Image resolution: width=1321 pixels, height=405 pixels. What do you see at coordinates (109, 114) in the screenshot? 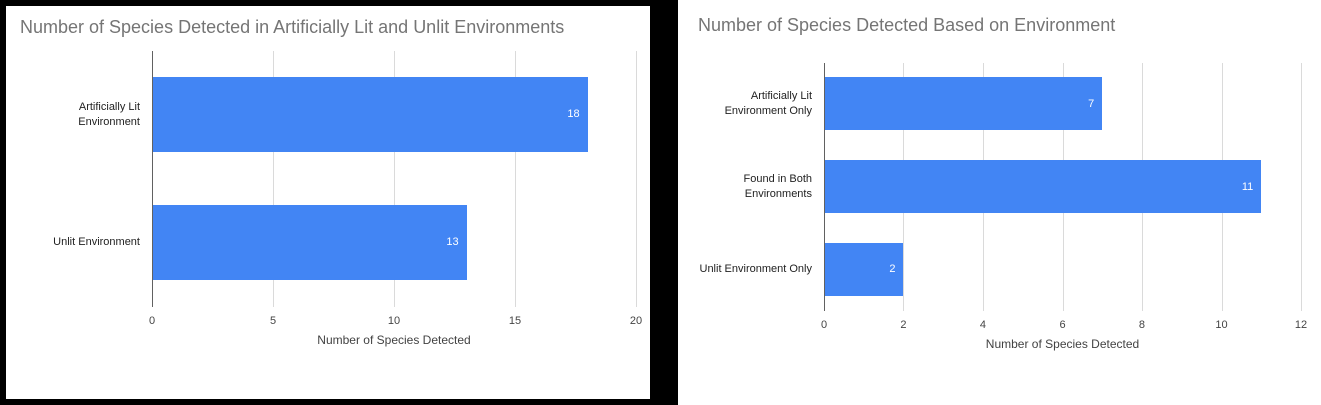
I see `category-label: Artificially Lit Environment` at bounding box center [109, 114].